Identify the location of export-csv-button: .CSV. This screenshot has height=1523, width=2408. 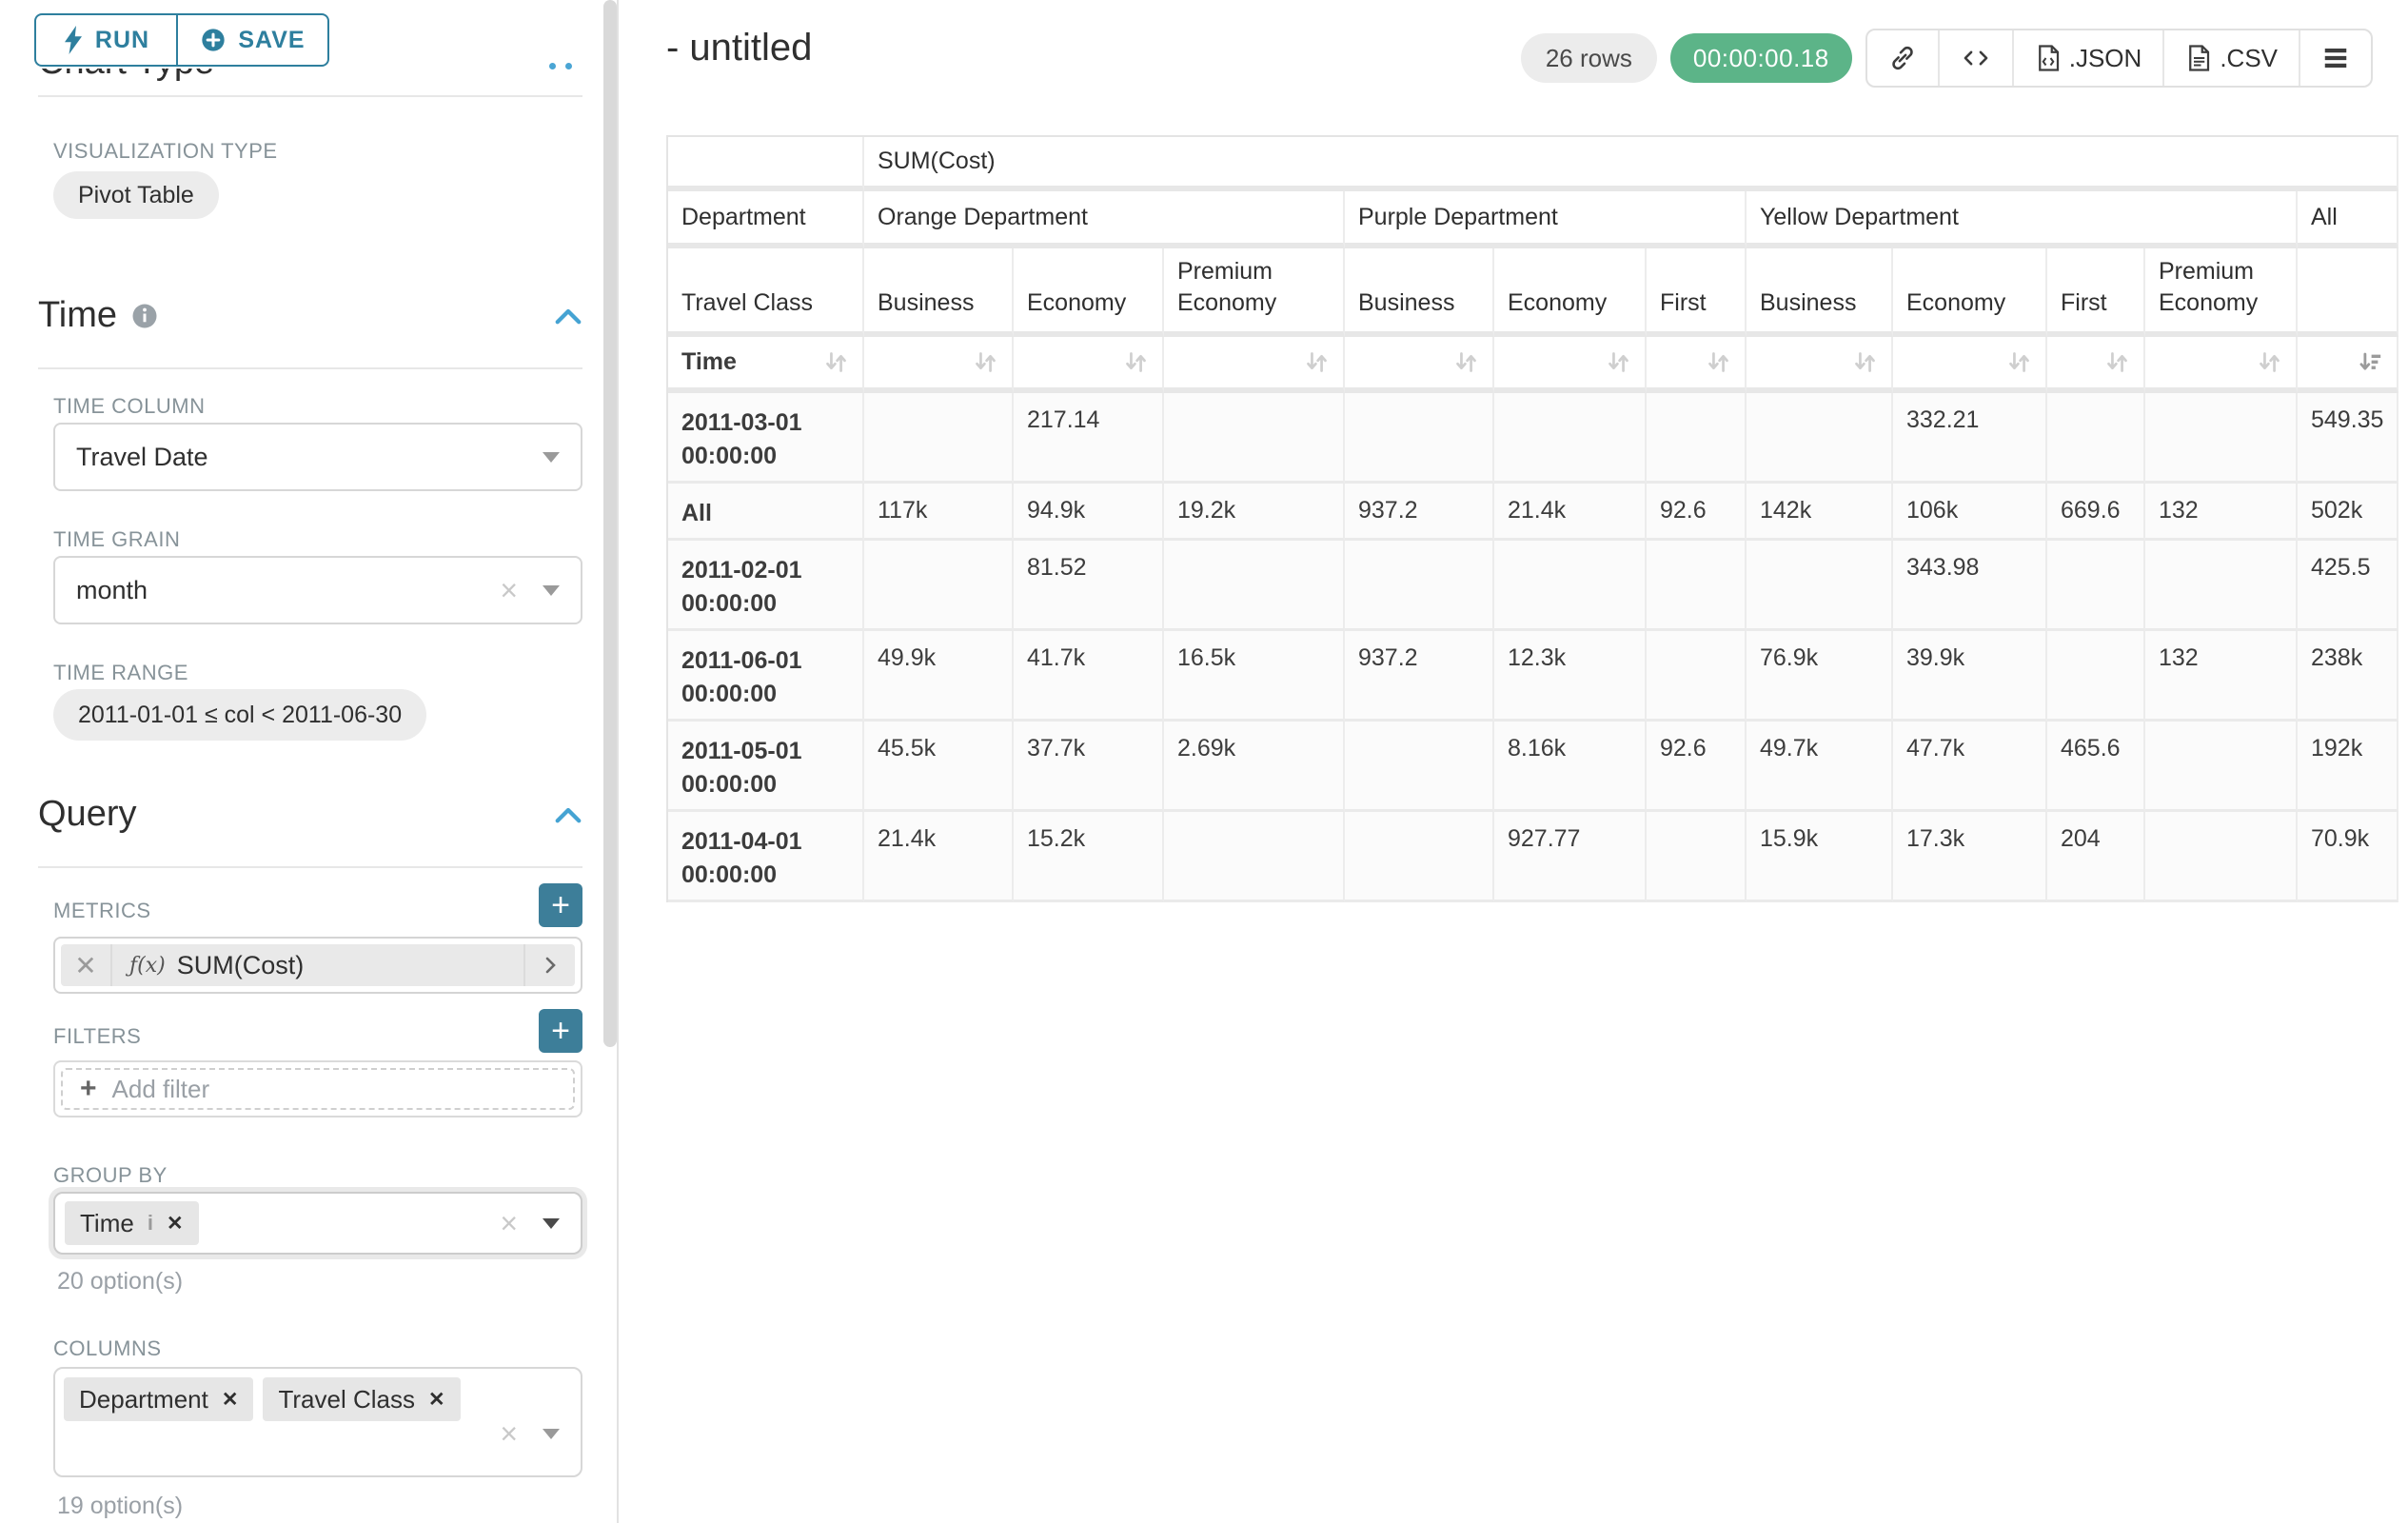
(2230, 58).